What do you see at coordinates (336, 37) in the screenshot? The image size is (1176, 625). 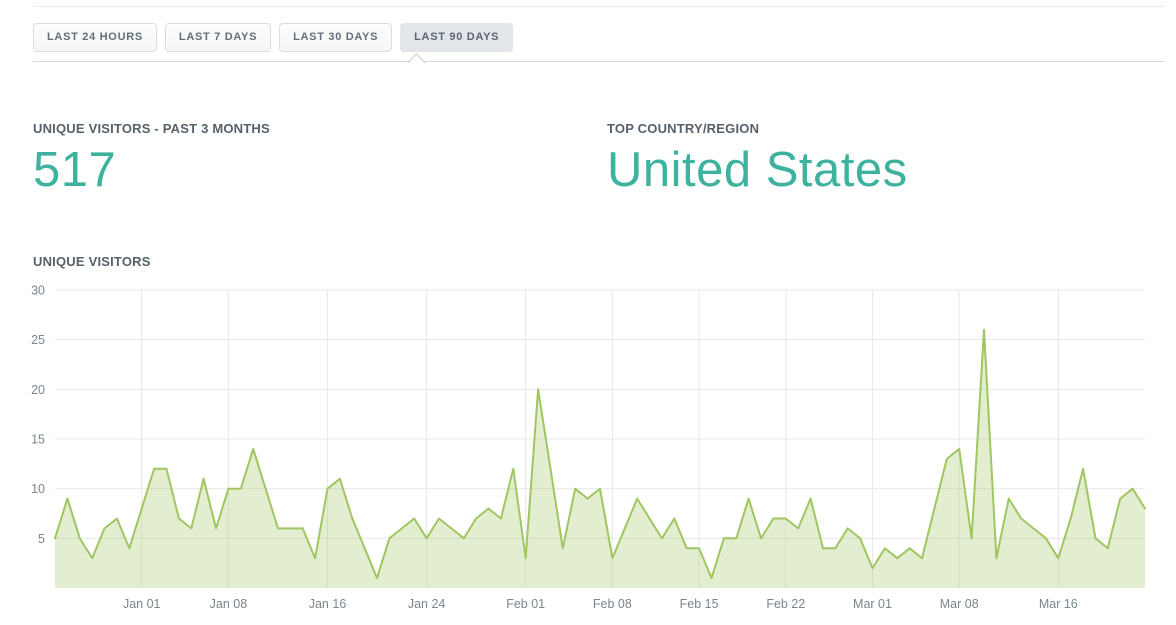 I see `range-button-last-30-days: LAST 30 DAYS` at bounding box center [336, 37].